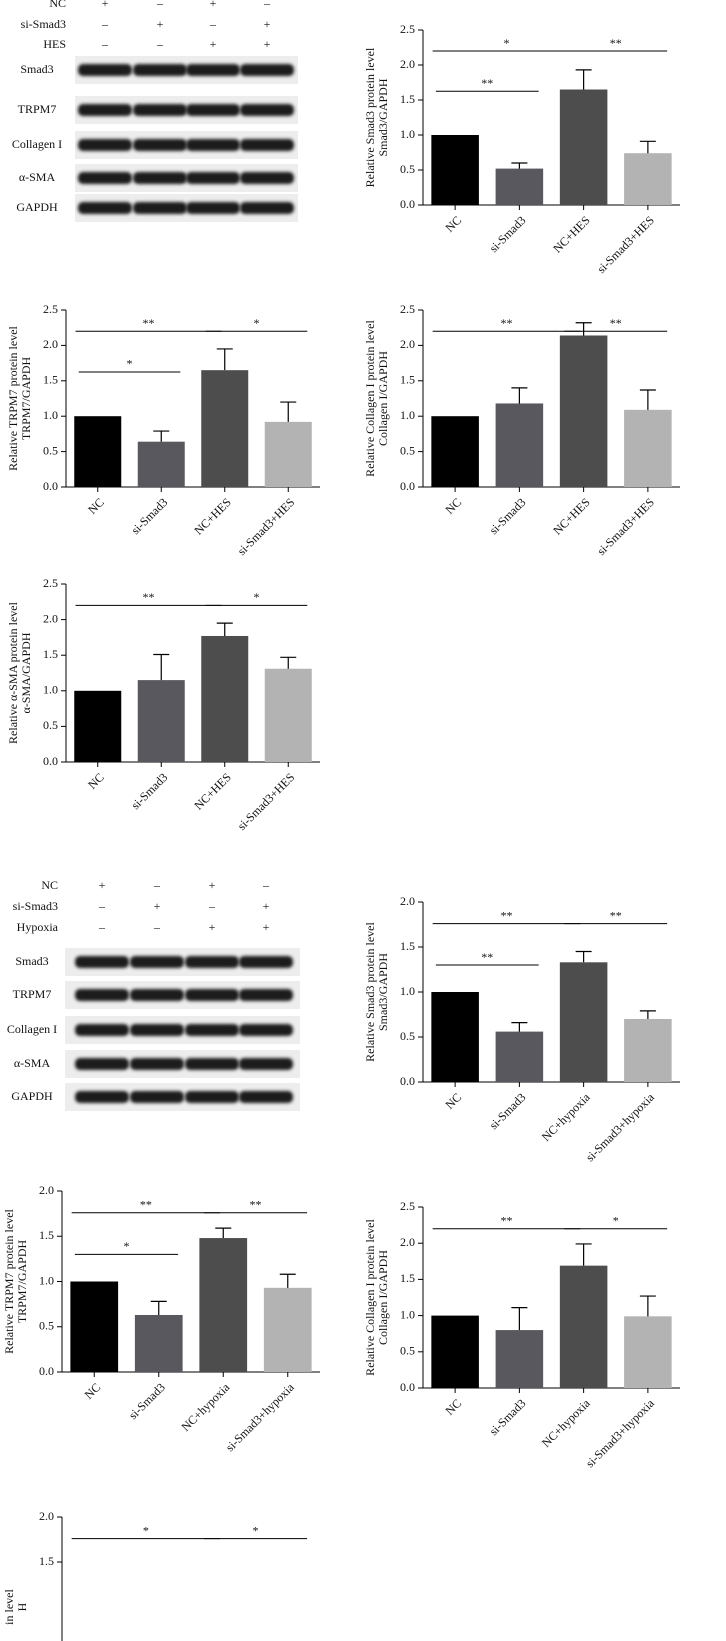  I want to click on condition-label: NC, so click(49, 885).